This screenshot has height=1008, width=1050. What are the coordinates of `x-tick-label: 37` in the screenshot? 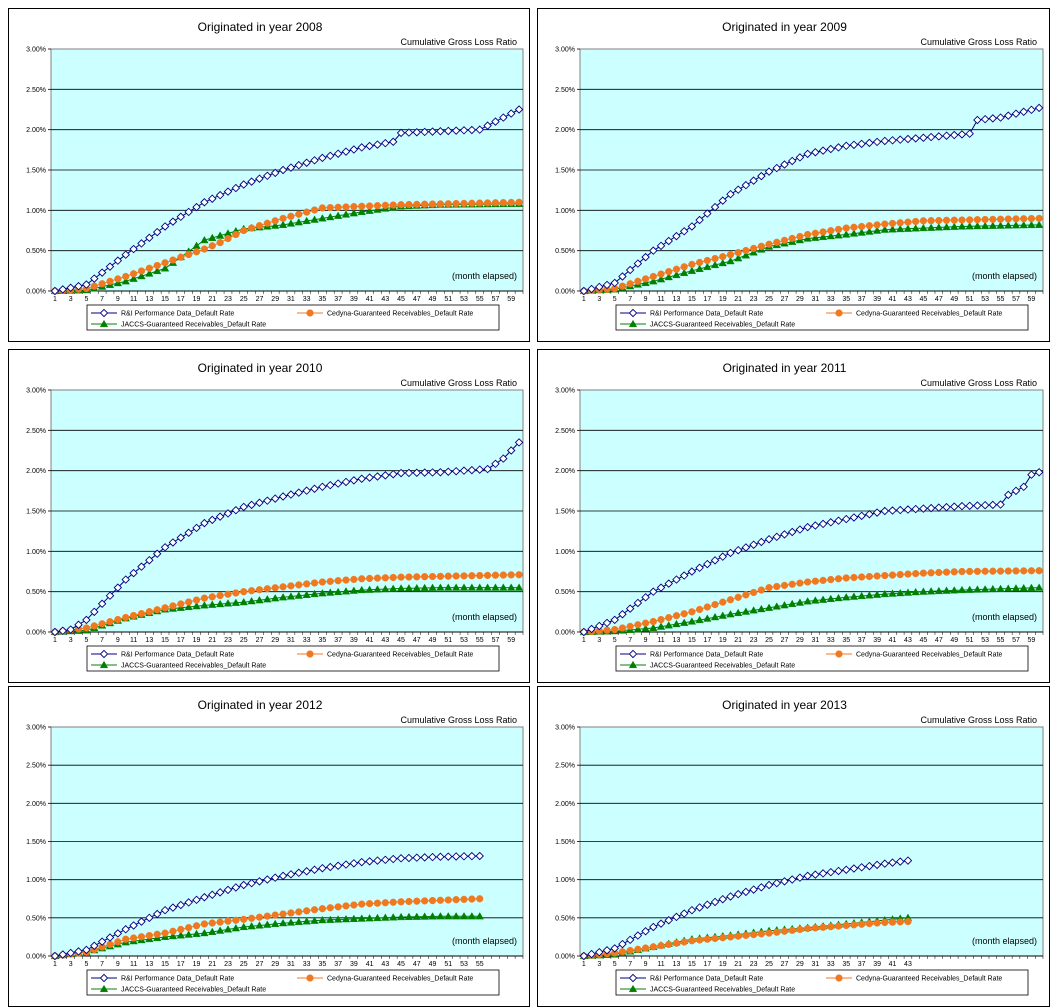 It's located at (338, 299).